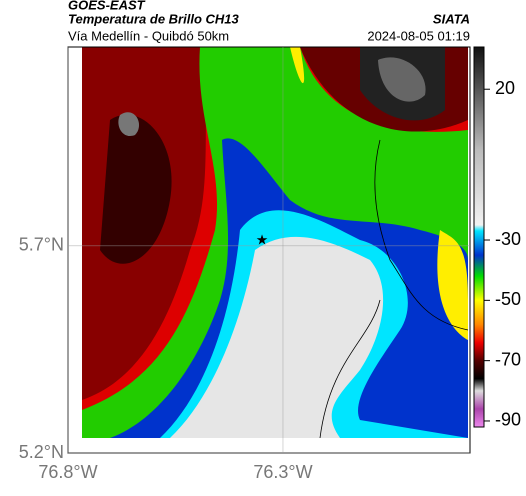 The width and height of the screenshot is (526, 496). I want to click on colorbar-label: 20, so click(505, 88).